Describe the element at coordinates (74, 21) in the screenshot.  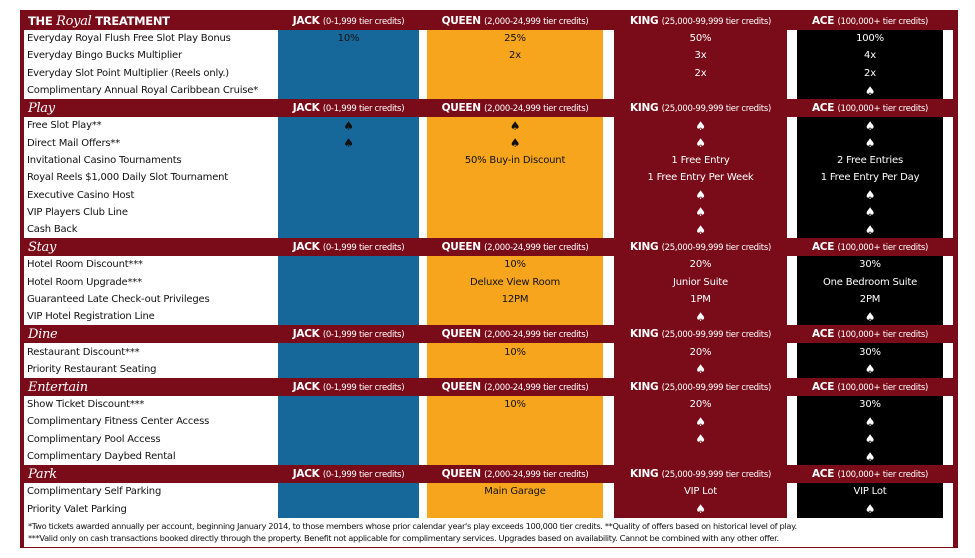
I see `section-title-script: Royal` at that location.